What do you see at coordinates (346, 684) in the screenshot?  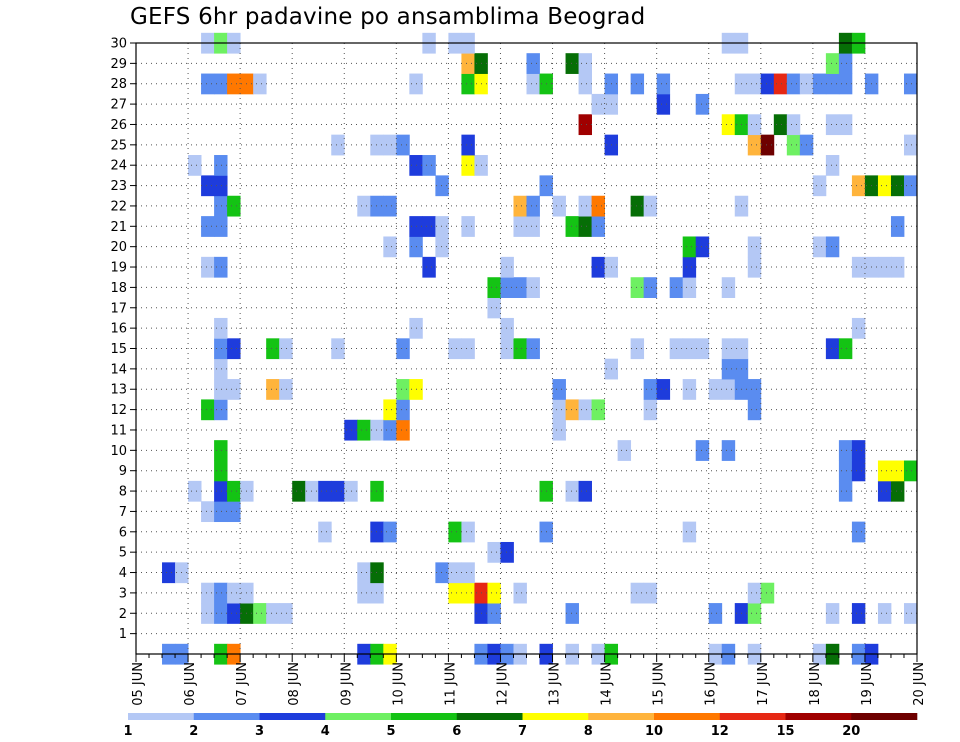 I see `x-tick-label: 09 JUN` at bounding box center [346, 684].